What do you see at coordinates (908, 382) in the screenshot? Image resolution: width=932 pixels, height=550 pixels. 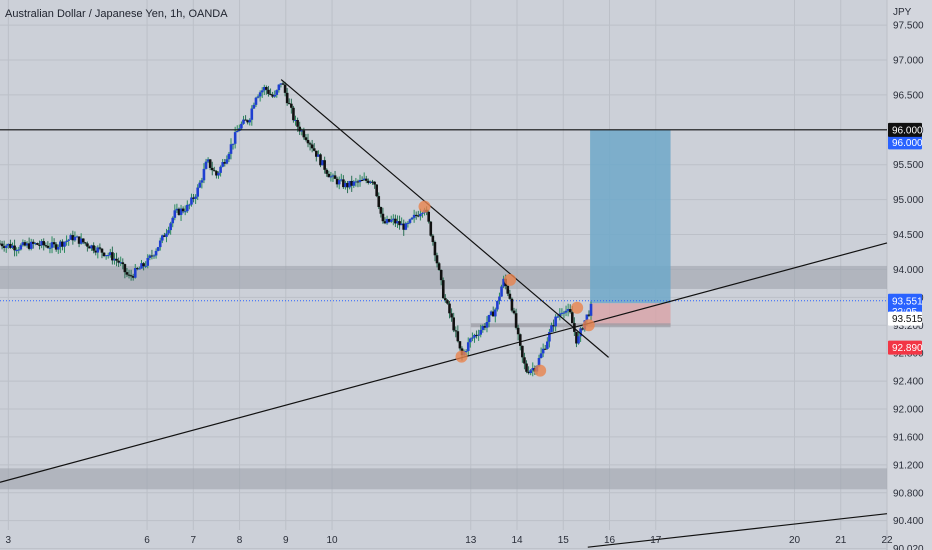 I see `y-tick-label-11: 92.400` at bounding box center [908, 382].